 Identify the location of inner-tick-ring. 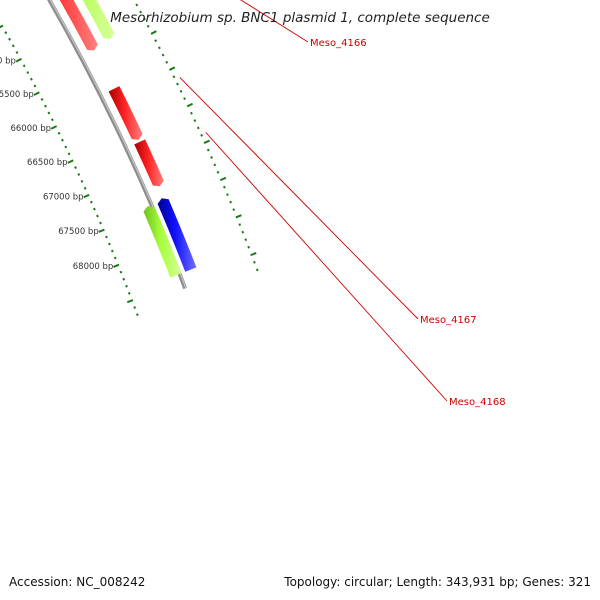
(69, 170).